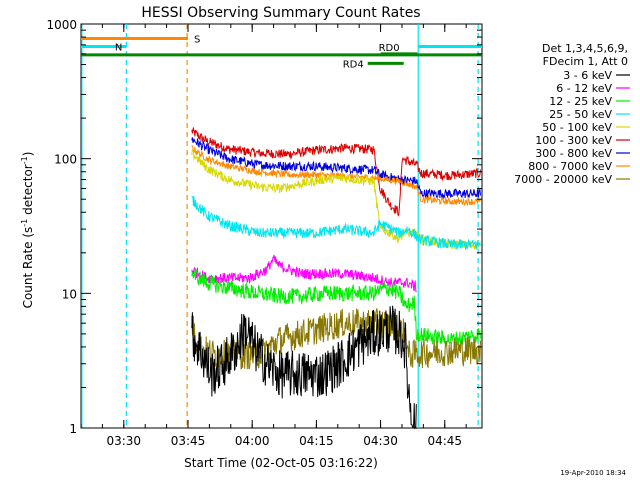  What do you see at coordinates (28, 191) in the screenshot?
I see `y-axis-label-end: detector` at bounding box center [28, 191].